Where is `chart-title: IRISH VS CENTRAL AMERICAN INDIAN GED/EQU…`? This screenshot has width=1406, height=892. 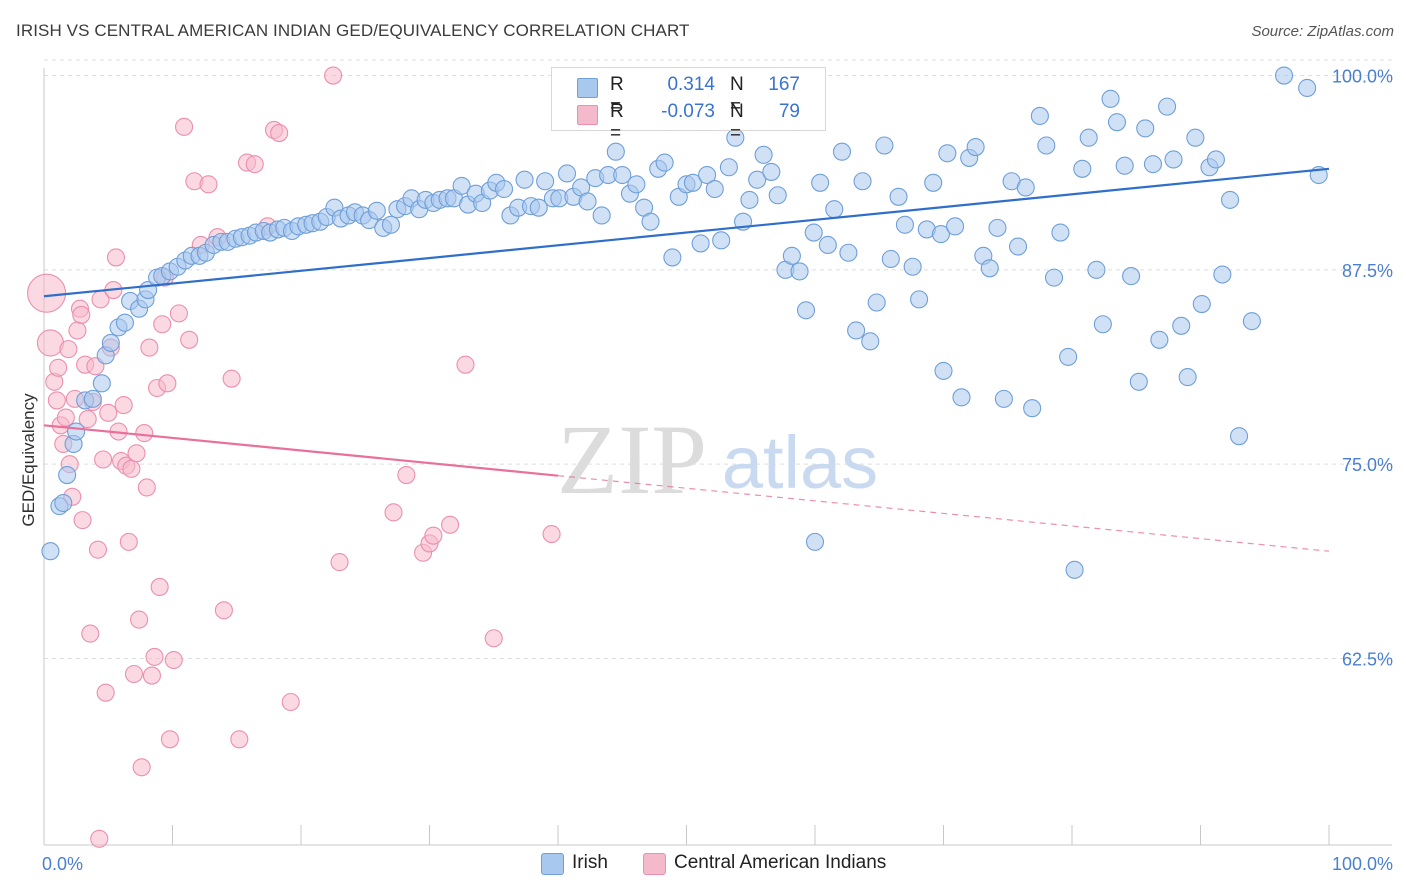 chart-title: IRISH VS CENTRAL AMERICAN INDIAN GED/EQU… is located at coordinates (353, 30).